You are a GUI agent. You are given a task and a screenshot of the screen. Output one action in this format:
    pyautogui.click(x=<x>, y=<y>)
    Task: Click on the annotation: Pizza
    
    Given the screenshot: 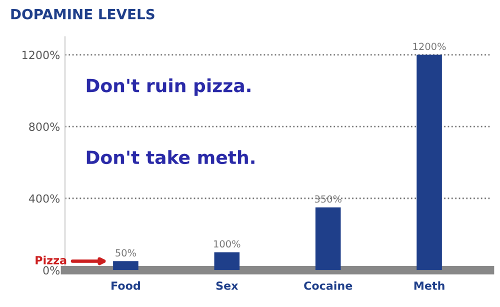 What is the action you would take?
    pyautogui.click(x=51, y=260)
    